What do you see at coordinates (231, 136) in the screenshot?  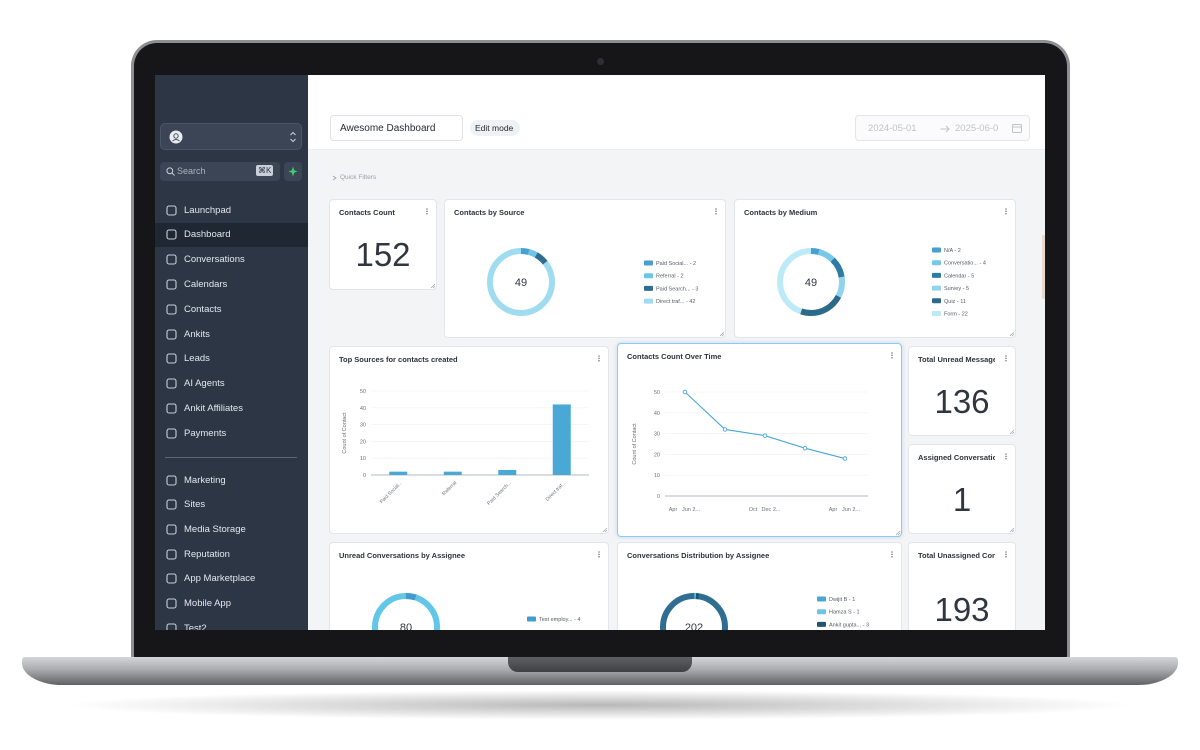 I see `workspace-selector` at bounding box center [231, 136].